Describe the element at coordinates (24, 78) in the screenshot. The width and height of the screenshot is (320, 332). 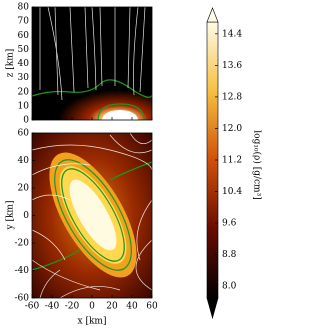
I see `y-tick-label: 30` at that location.